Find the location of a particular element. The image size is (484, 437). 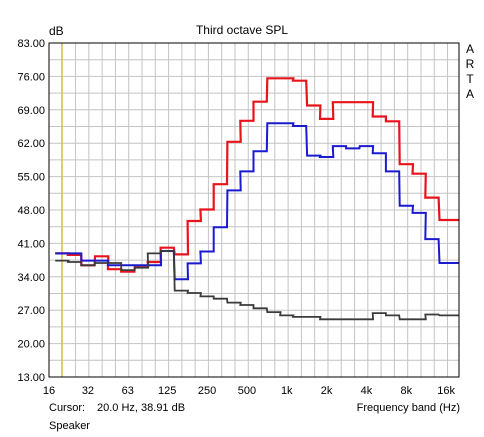

x-tick-label: 1k is located at coordinates (287, 391).